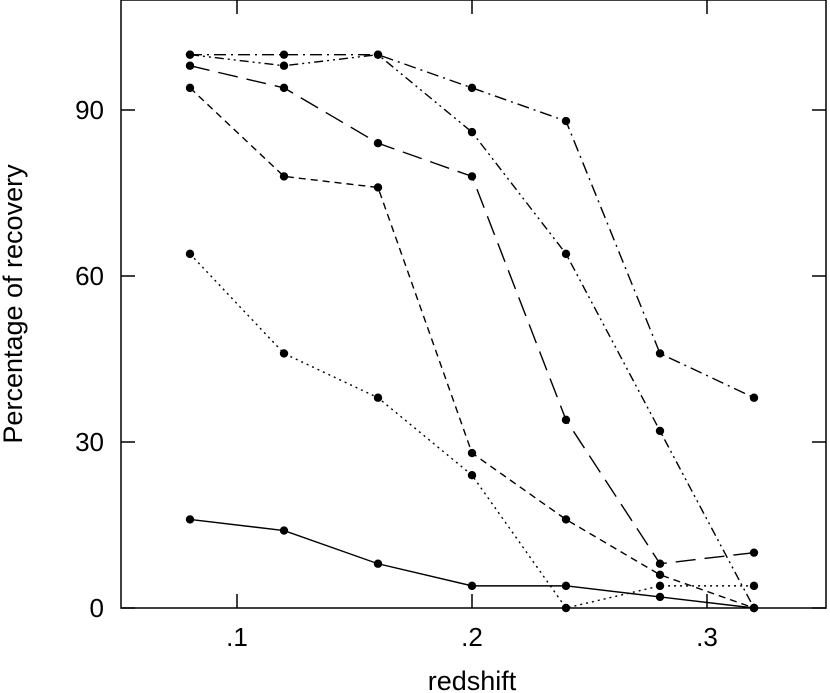  I want to click on y-tick-label: 60, so click(89, 276).